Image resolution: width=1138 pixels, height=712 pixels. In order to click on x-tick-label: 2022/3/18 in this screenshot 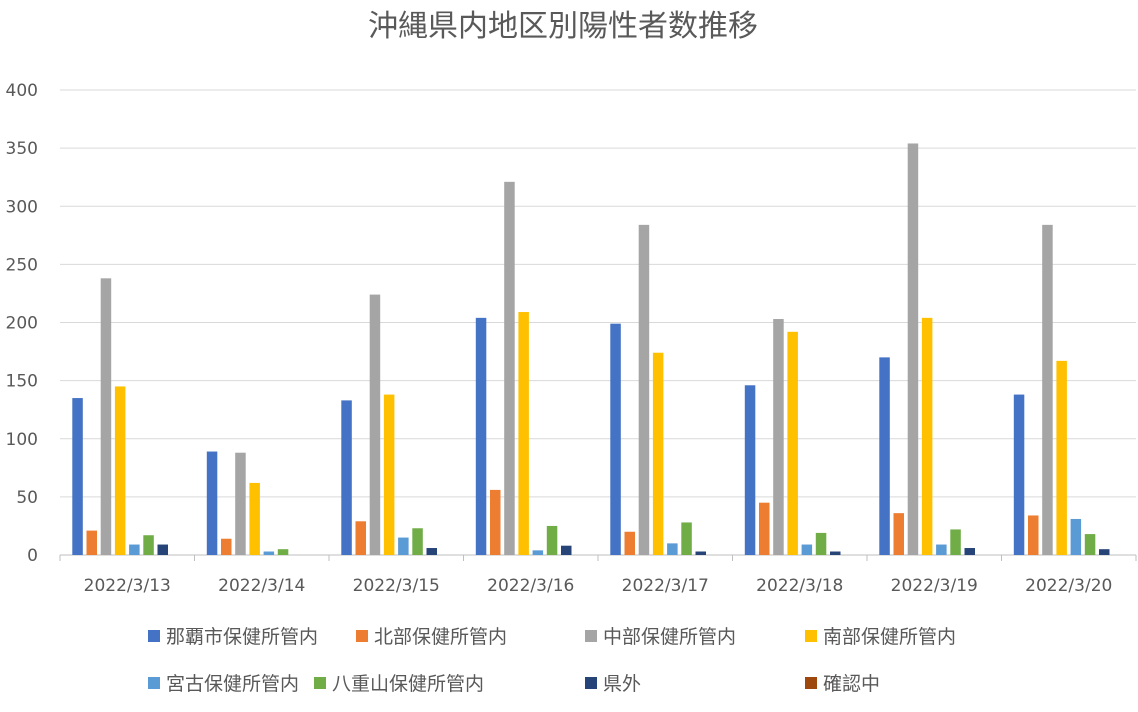, I will do `click(799, 586)`.